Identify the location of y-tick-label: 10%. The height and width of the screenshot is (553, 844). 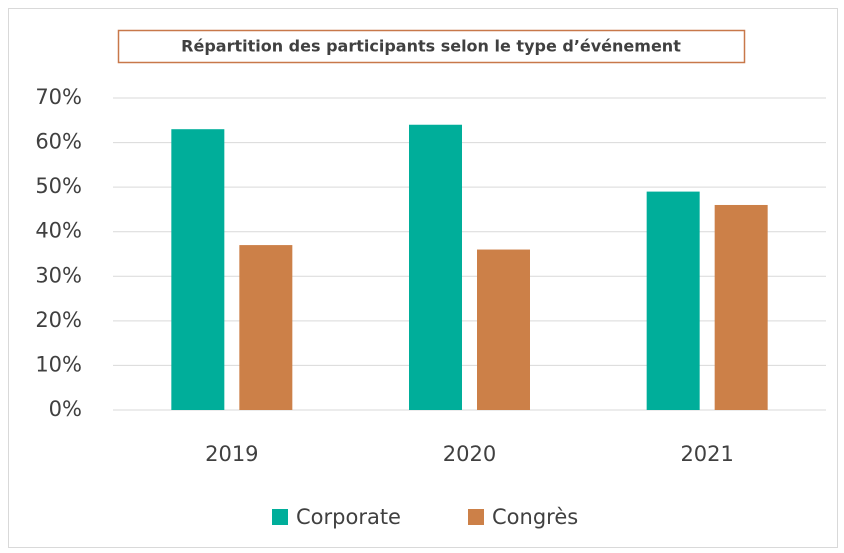
(58, 364).